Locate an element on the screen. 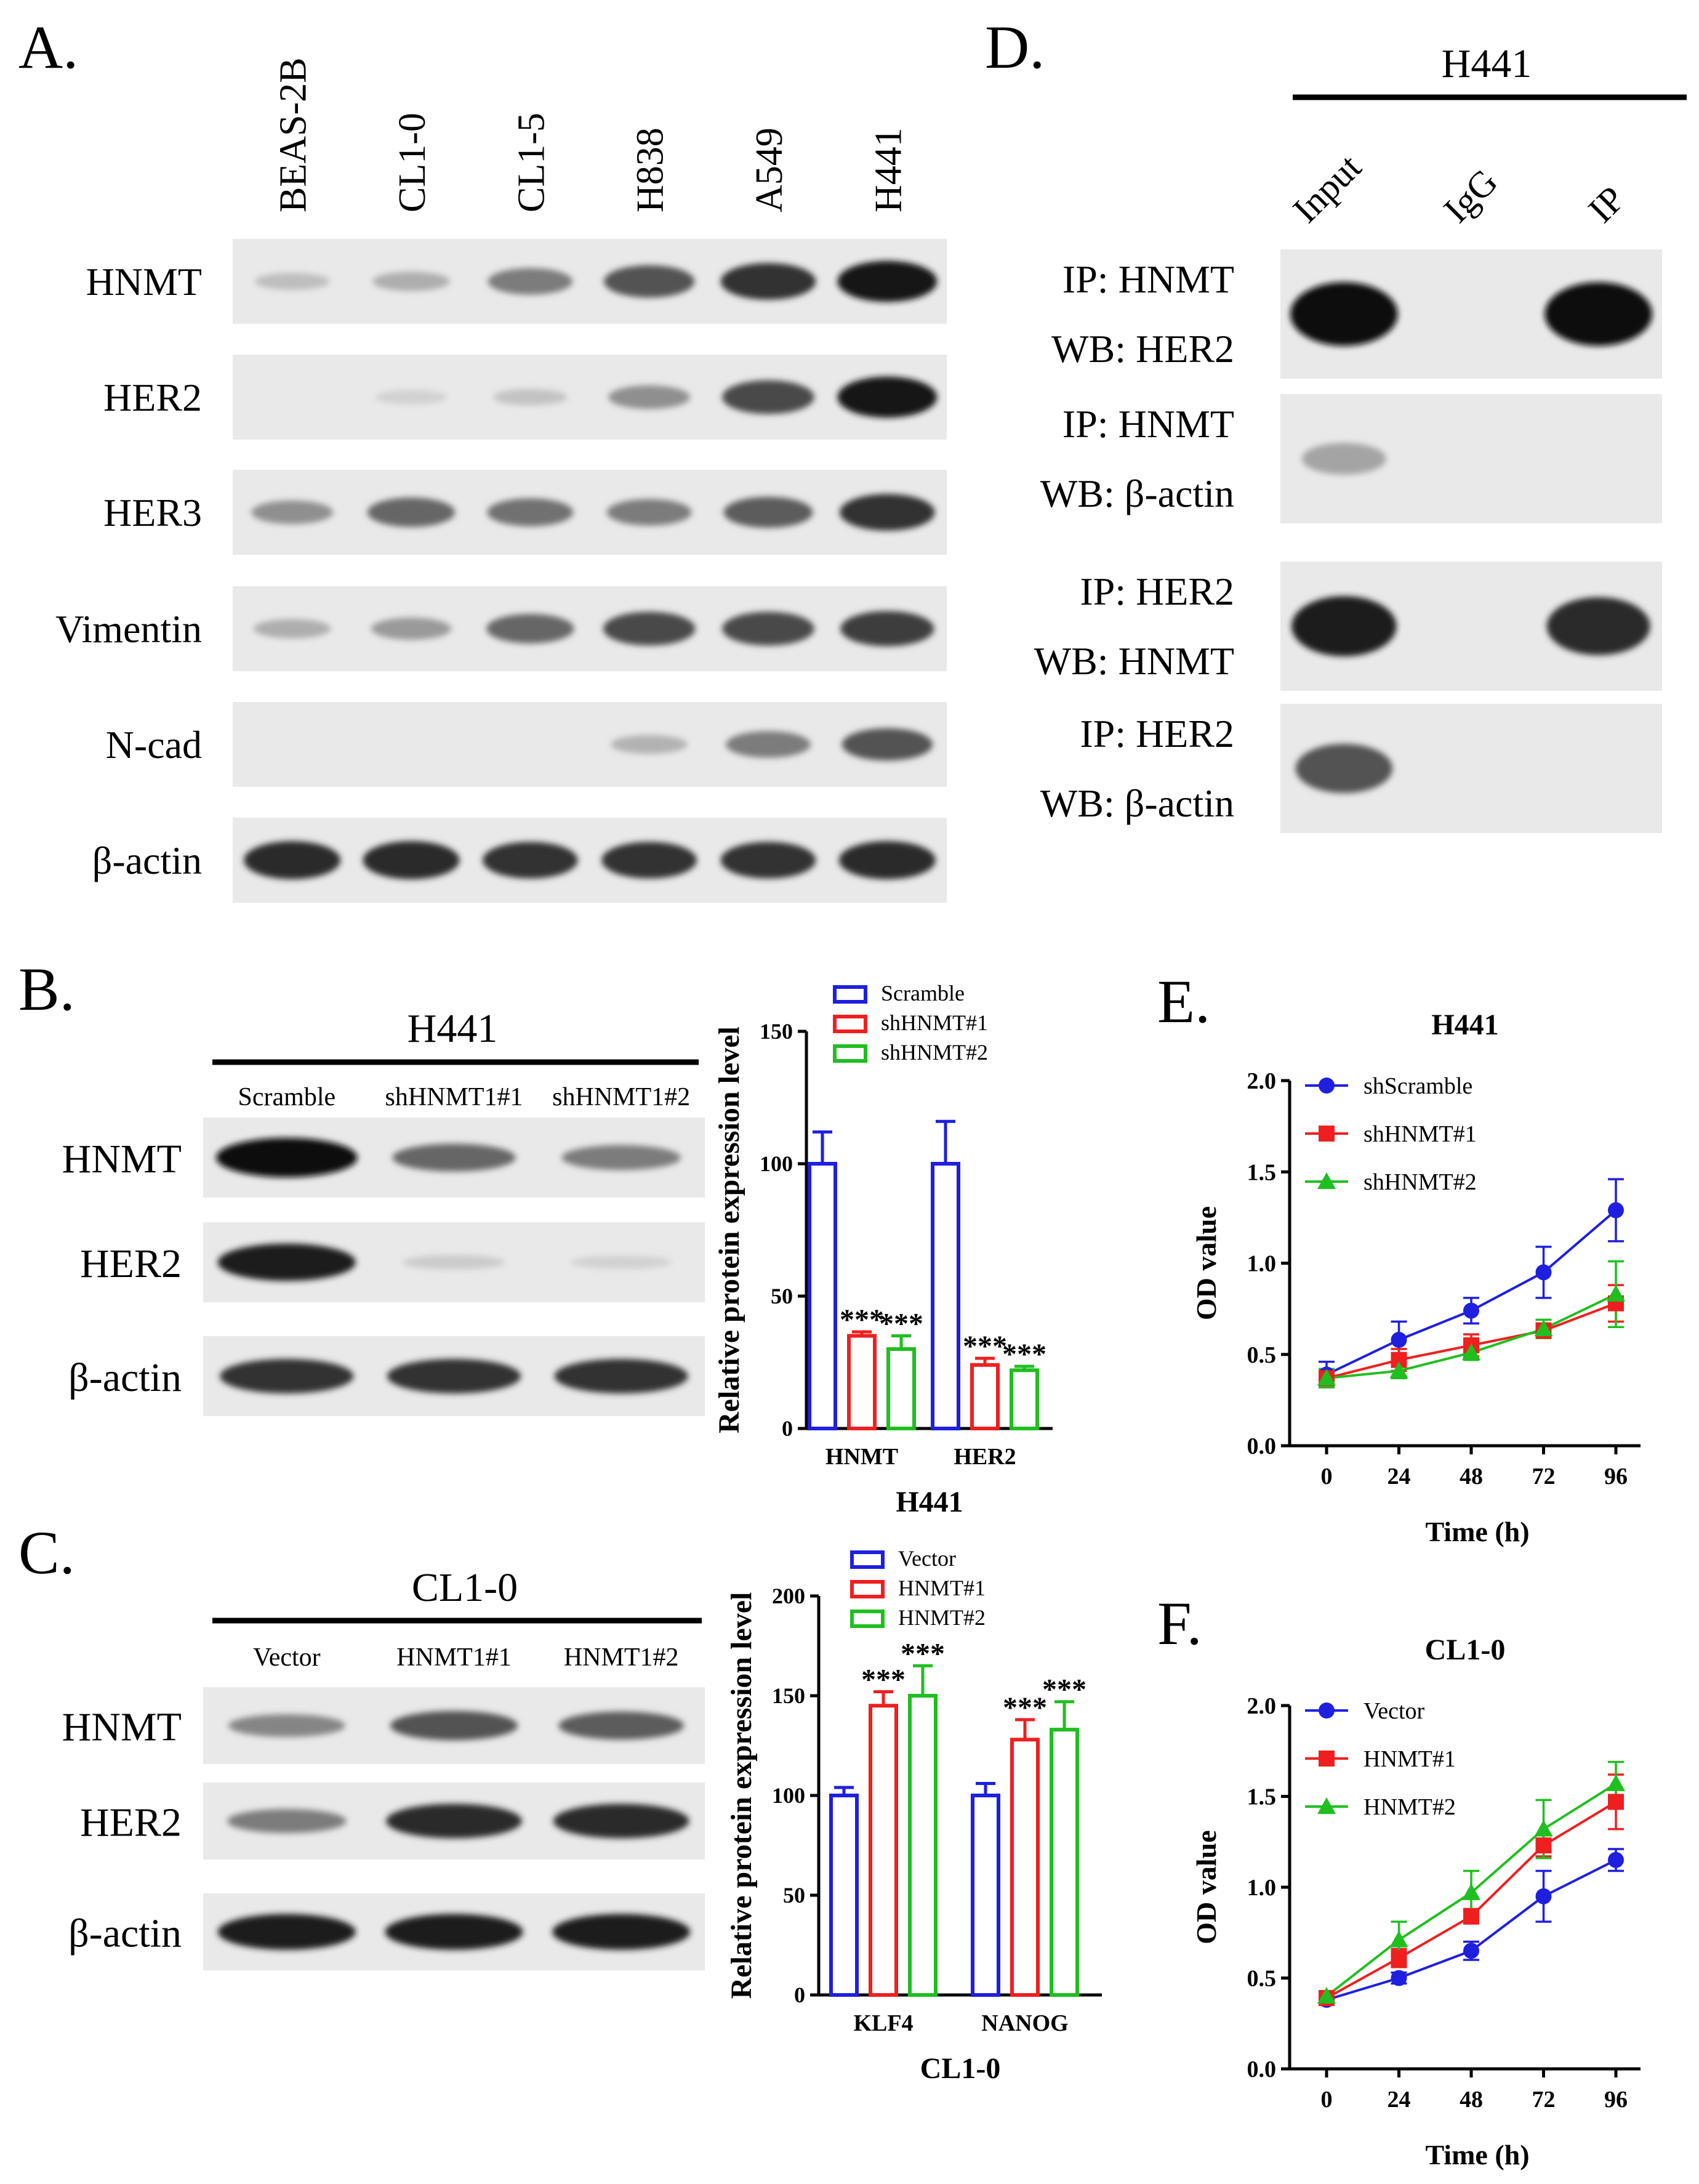 The image size is (1699, 2184). cell-line-label: H441 is located at coordinates (1487, 63).